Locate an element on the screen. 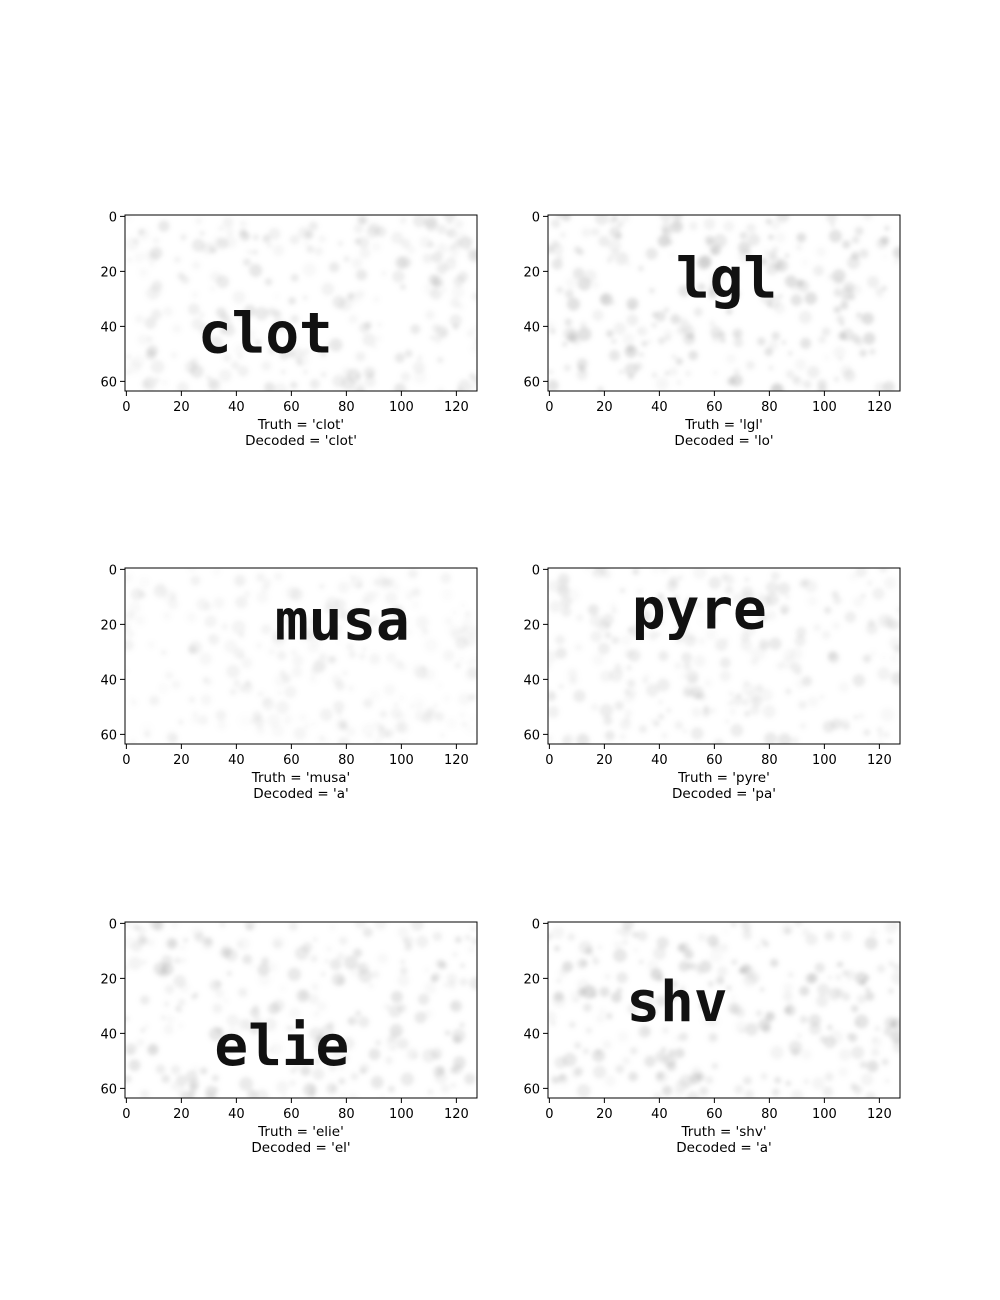  captcha-word: elie is located at coordinates (281, 1046).